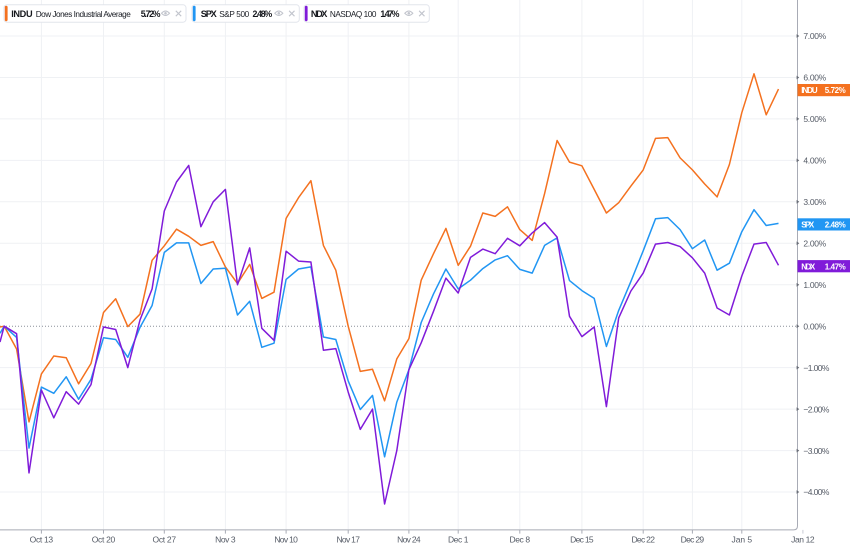  I want to click on svg-text: Dec 15, so click(582, 540).